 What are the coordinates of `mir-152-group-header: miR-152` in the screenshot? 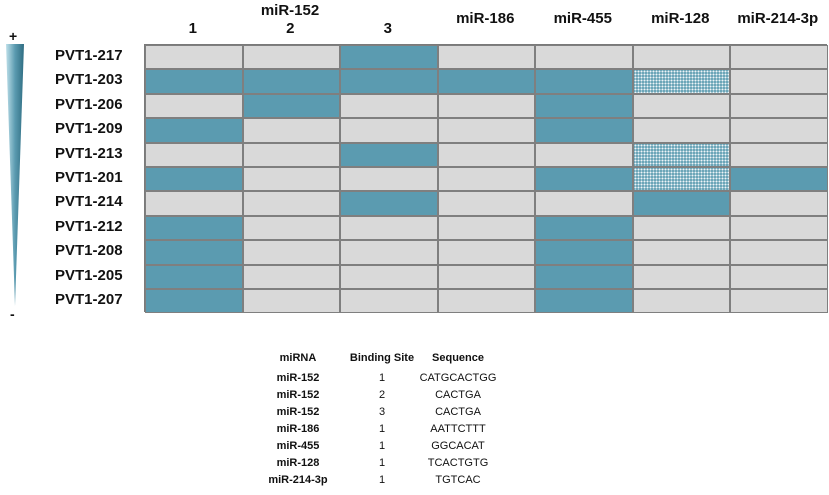 It's located at (290, 10).